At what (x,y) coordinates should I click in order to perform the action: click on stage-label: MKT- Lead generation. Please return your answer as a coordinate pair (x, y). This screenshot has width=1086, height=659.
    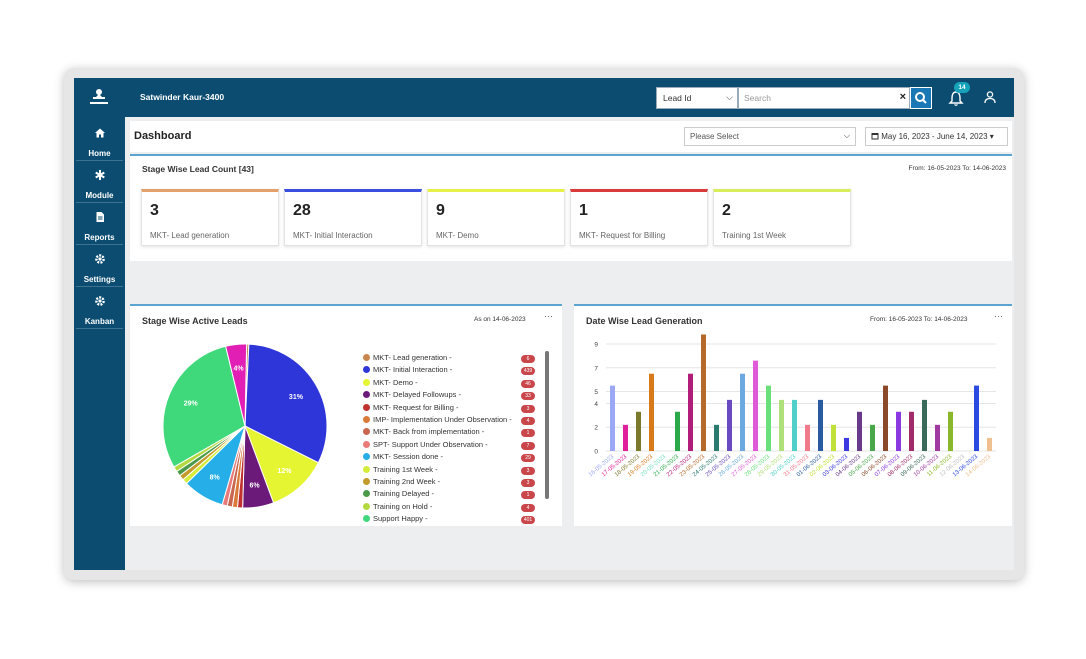
    Looking at the image, I should click on (190, 235).